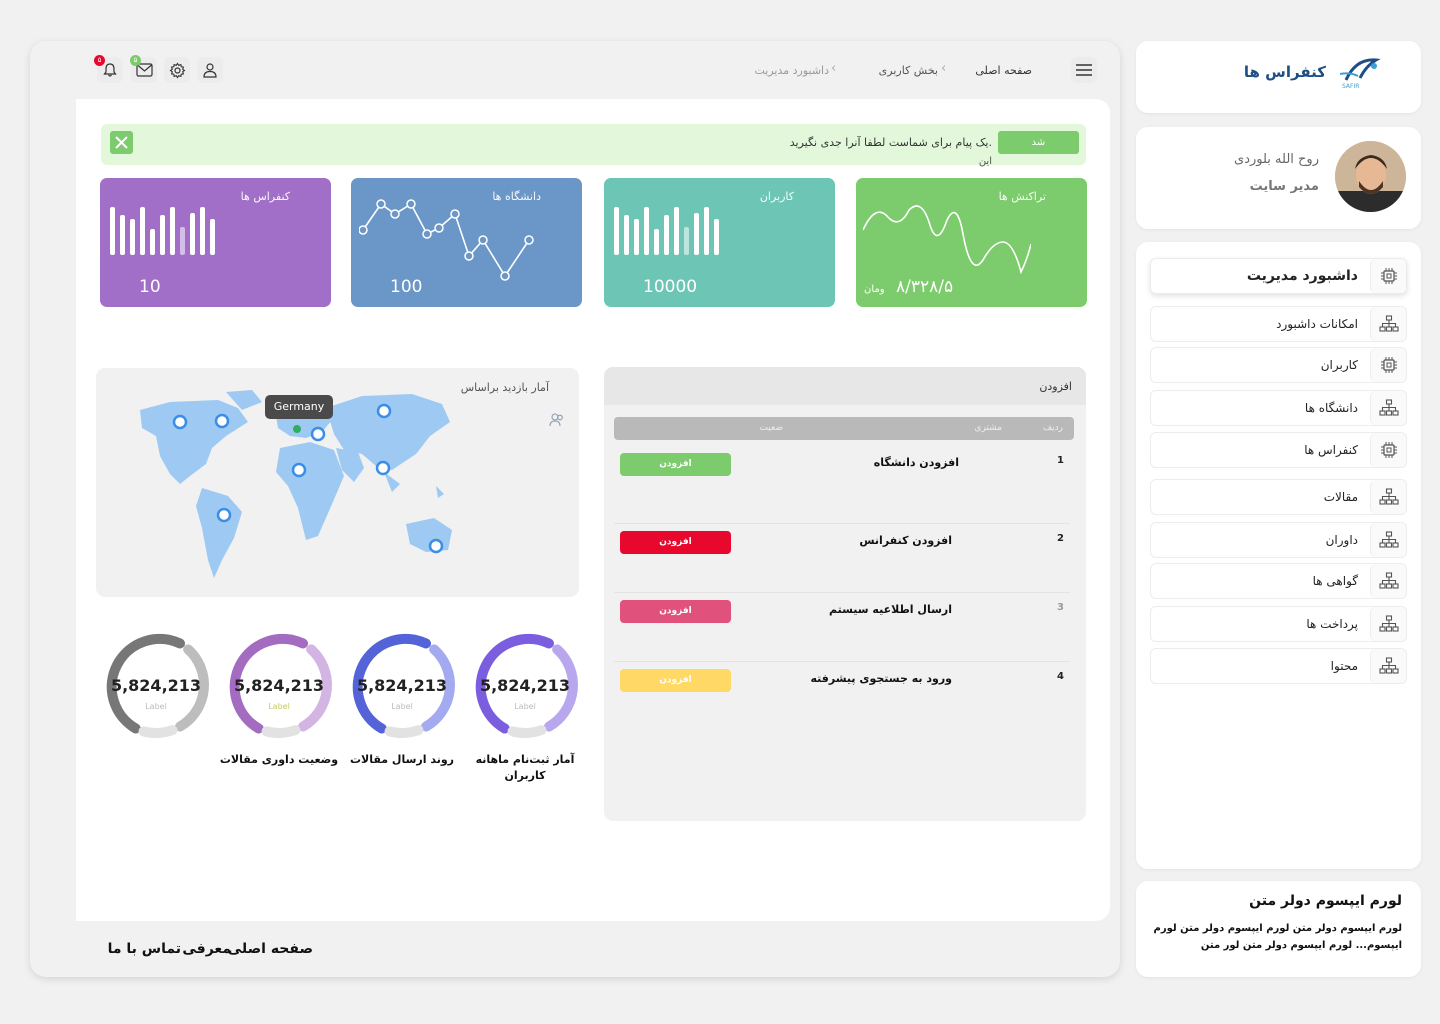  What do you see at coordinates (525, 767) in the screenshot?
I see `gauge-caption: آمار ثبت‌نام ماهانه کاربران` at bounding box center [525, 767].